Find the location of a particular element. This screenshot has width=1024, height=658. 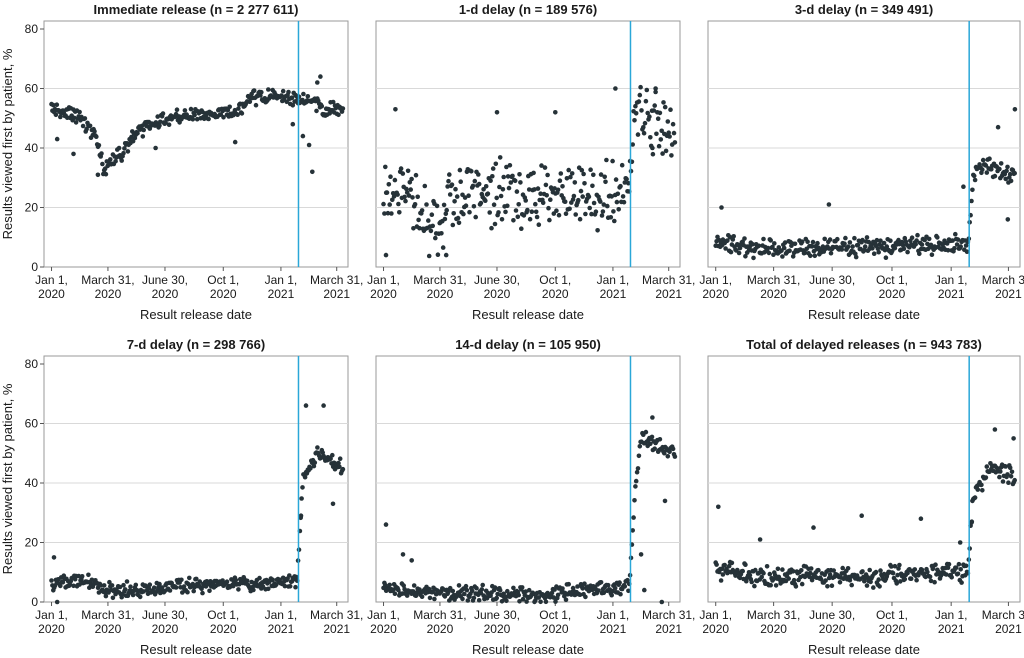

panel-title: 3-d delay (n = 349 491) is located at coordinates (864, 9).